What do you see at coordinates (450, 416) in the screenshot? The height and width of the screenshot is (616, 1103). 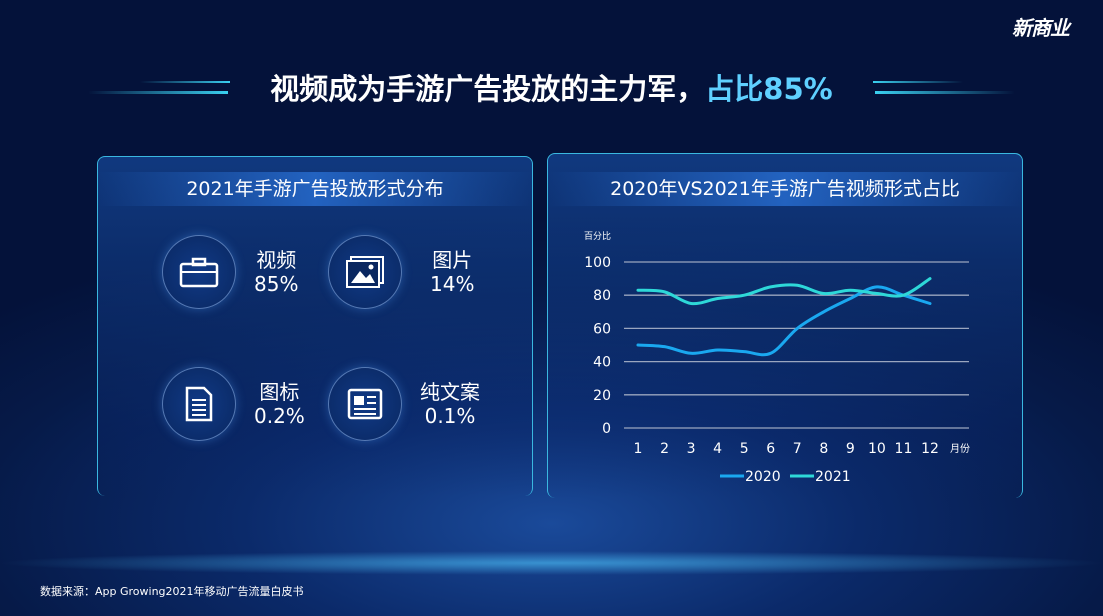 I see `format-value: 0.1%` at bounding box center [450, 416].